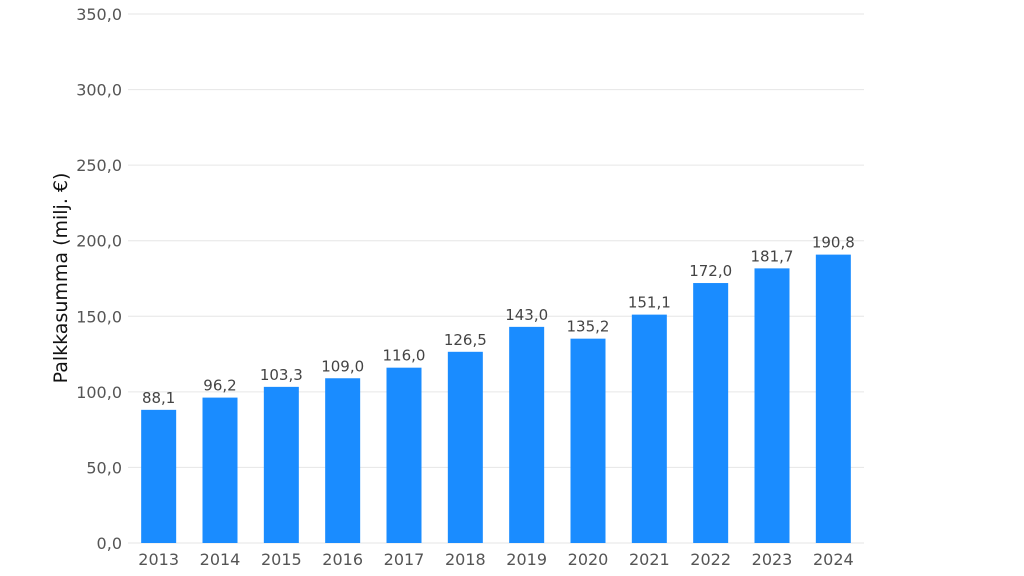  Describe the element at coordinates (158, 559) in the screenshot. I see `x-tick-label-2013: 2013` at that location.